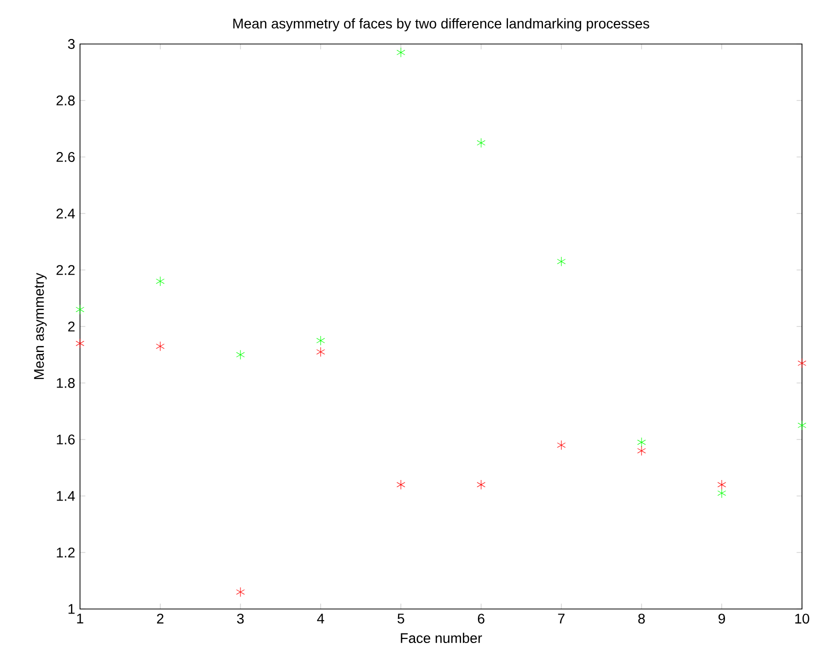 The height and width of the screenshot is (670, 814). Describe the element at coordinates (721, 619) in the screenshot. I see `x-tick-label: 9` at that location.